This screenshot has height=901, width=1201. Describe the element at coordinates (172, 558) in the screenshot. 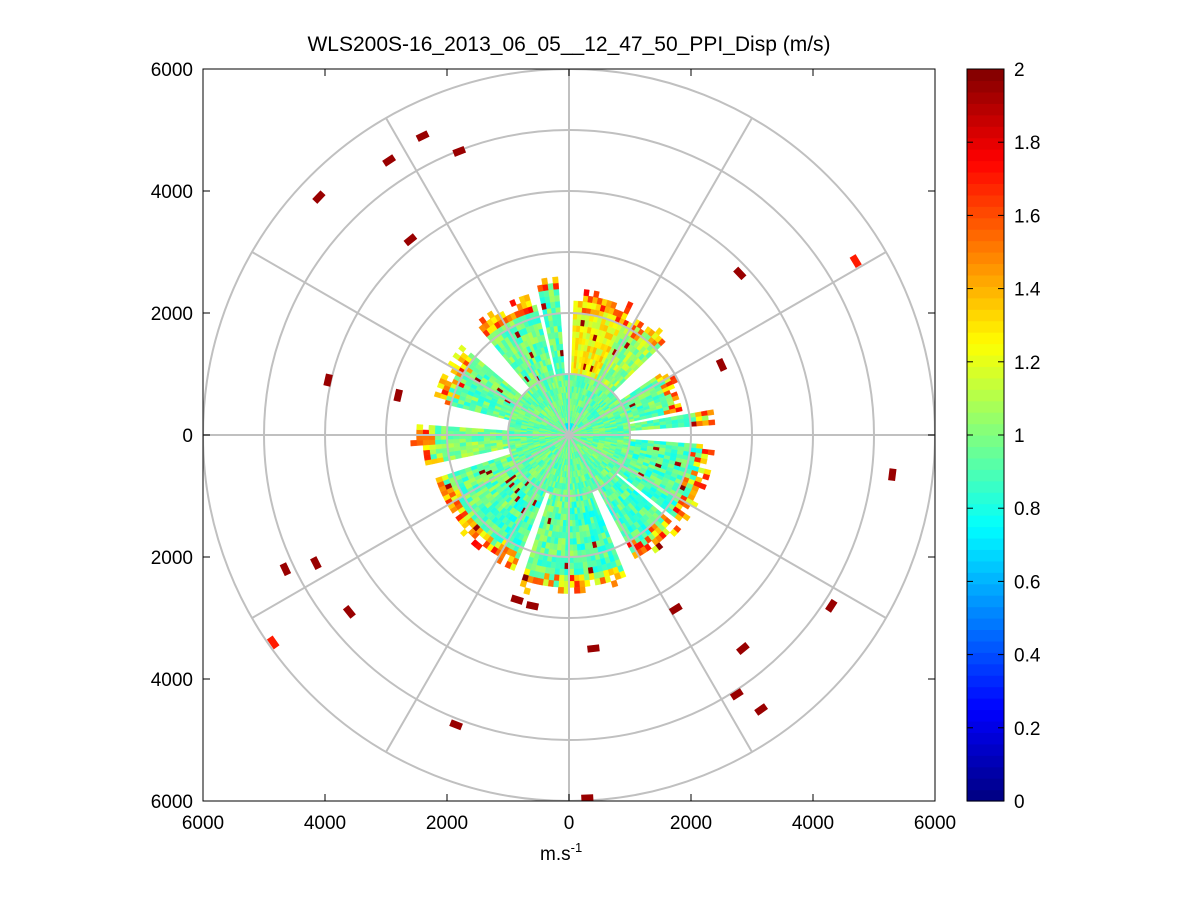

I see `y-tick-label: 2000` at that location.